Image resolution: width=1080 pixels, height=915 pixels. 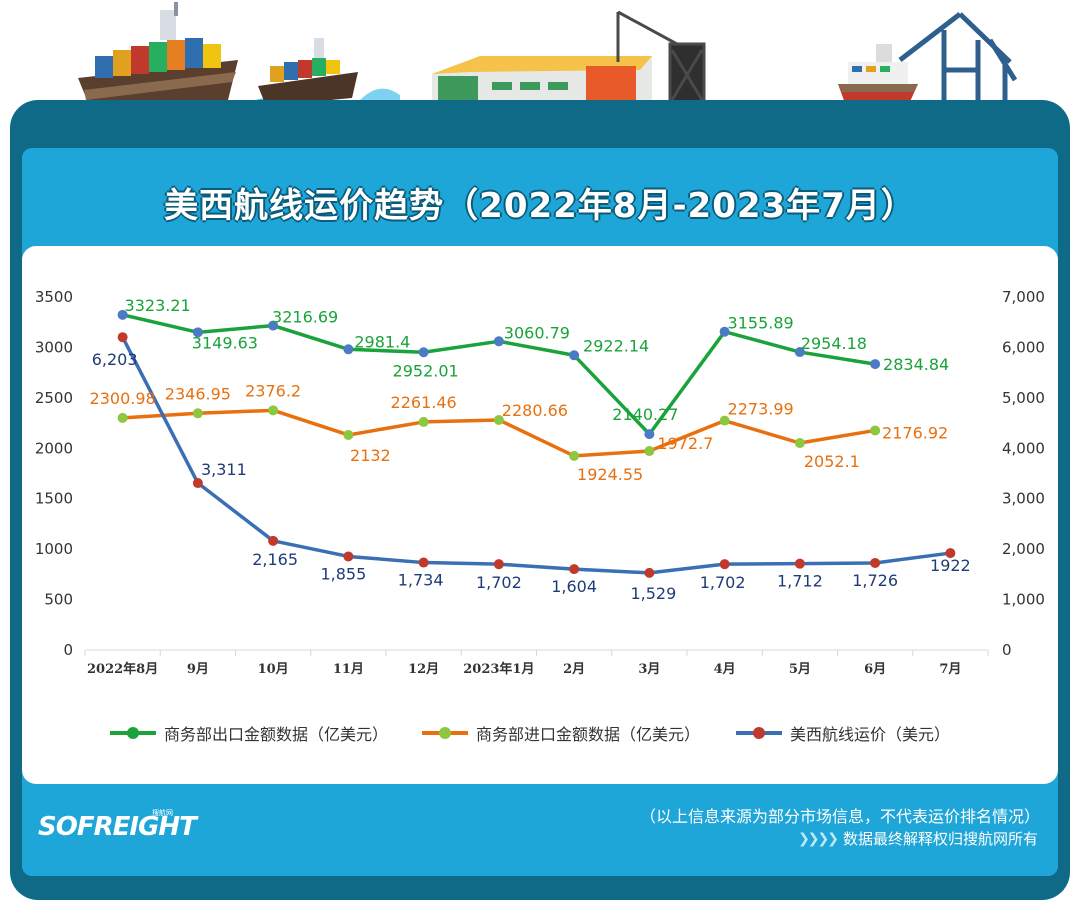 I want to click on x-tick-label: 7月, so click(x=950, y=669).